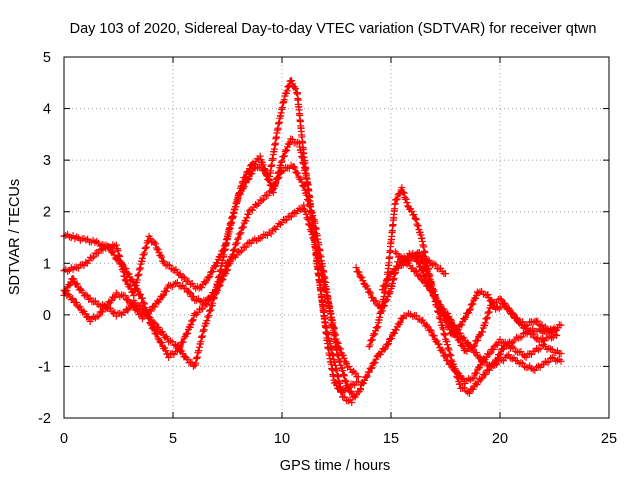 The height and width of the screenshot is (485, 640). Describe the element at coordinates (609, 439) in the screenshot. I see `x-tick-label: 25` at that location.